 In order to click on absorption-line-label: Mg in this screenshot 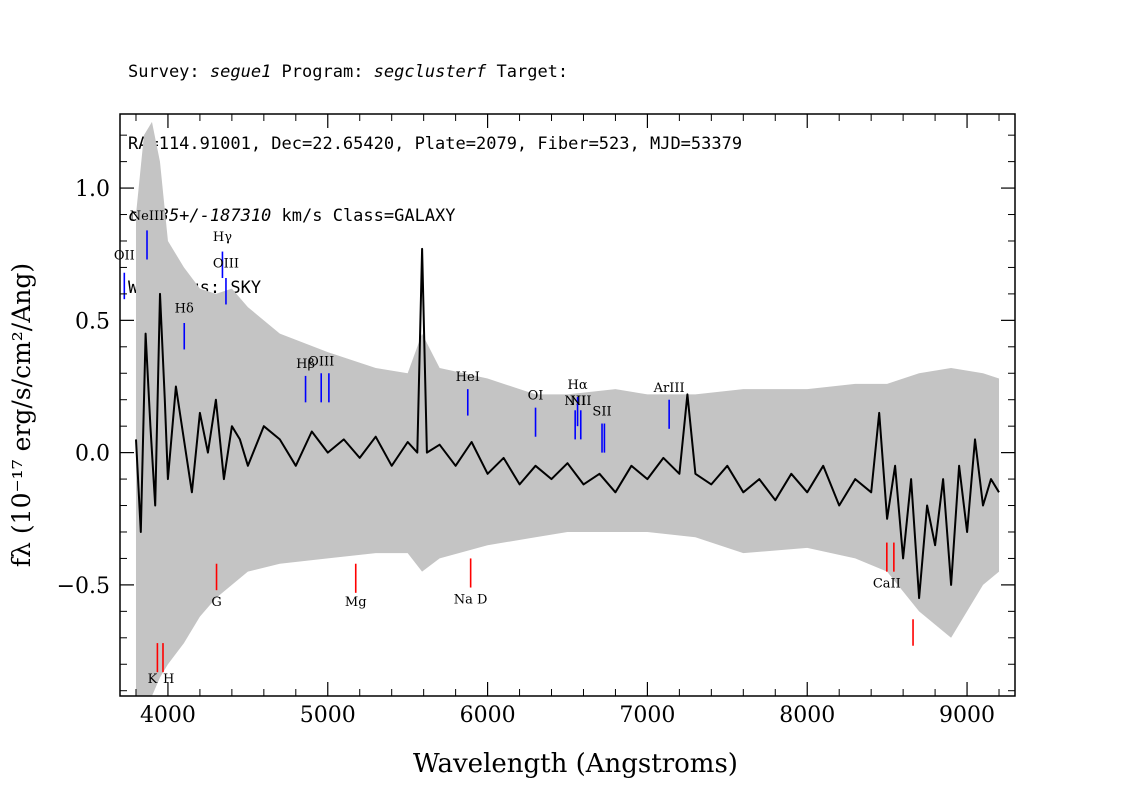, I will do `click(356, 602)`.